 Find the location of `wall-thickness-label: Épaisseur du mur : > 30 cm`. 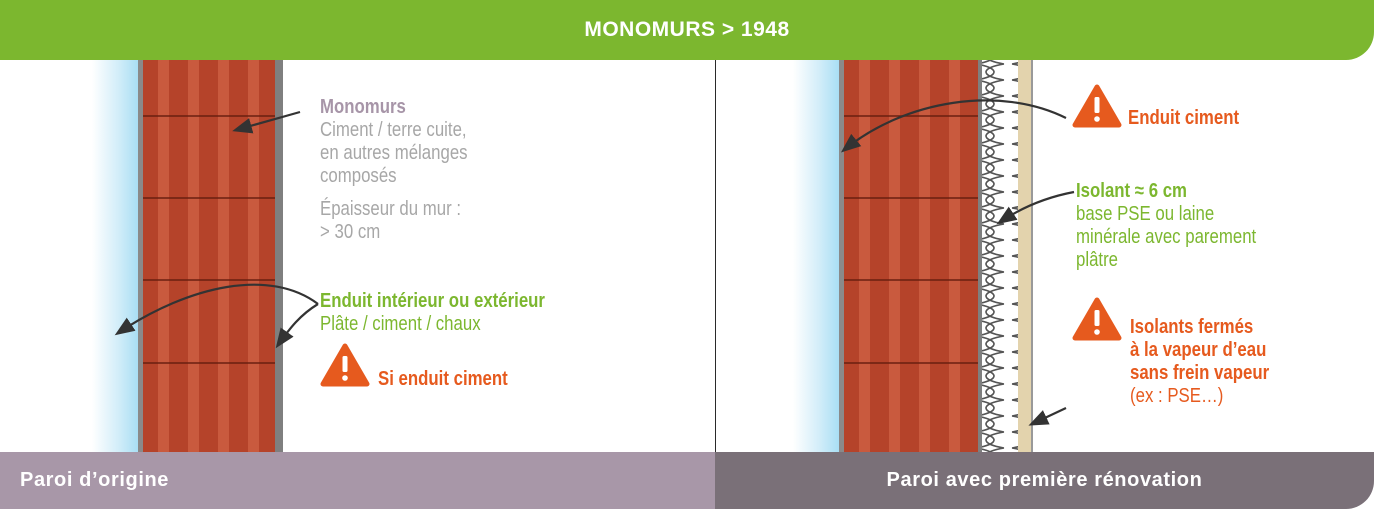

wall-thickness-label: Épaisseur du mur : > 30 cm is located at coordinates (391, 220).